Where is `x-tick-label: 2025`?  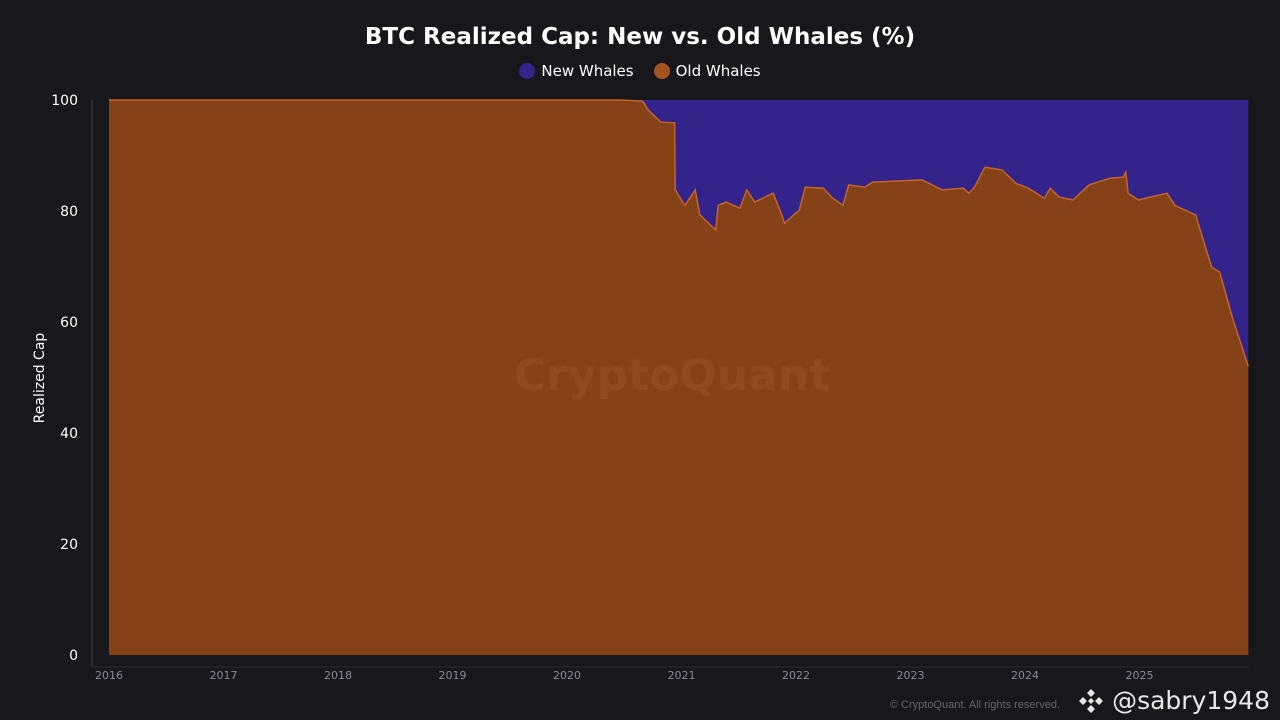 x-tick-label: 2025 is located at coordinates (1140, 675).